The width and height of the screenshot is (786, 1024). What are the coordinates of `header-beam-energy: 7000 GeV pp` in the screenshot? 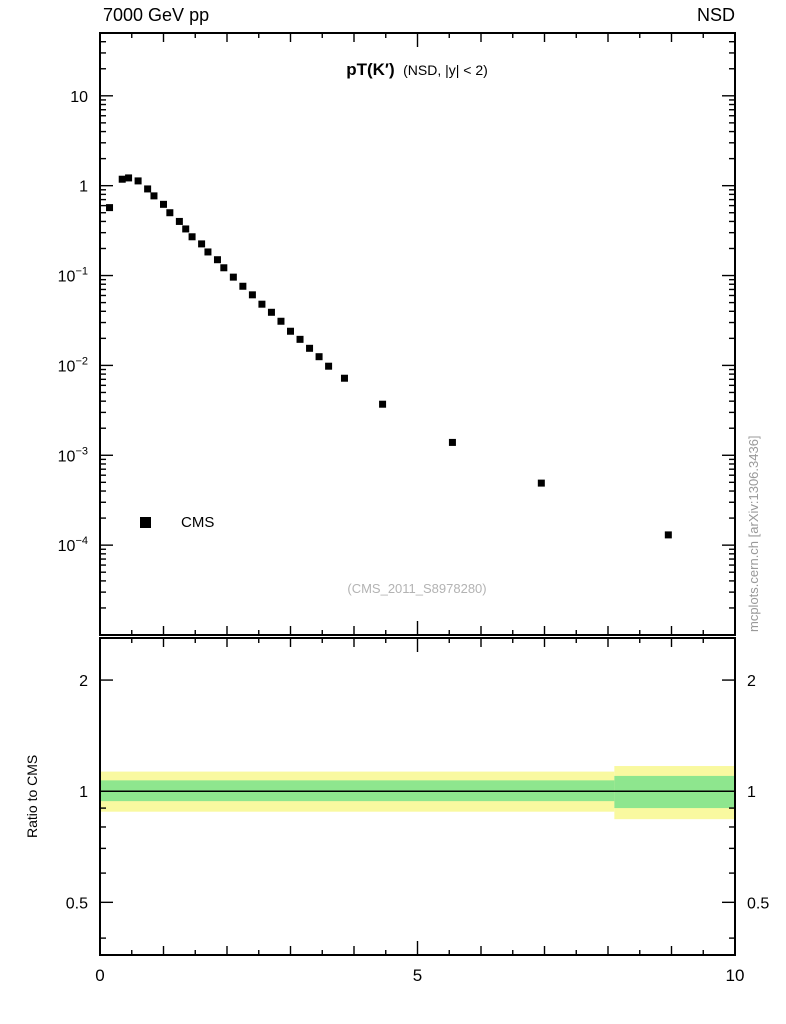 It's located at (156, 15).